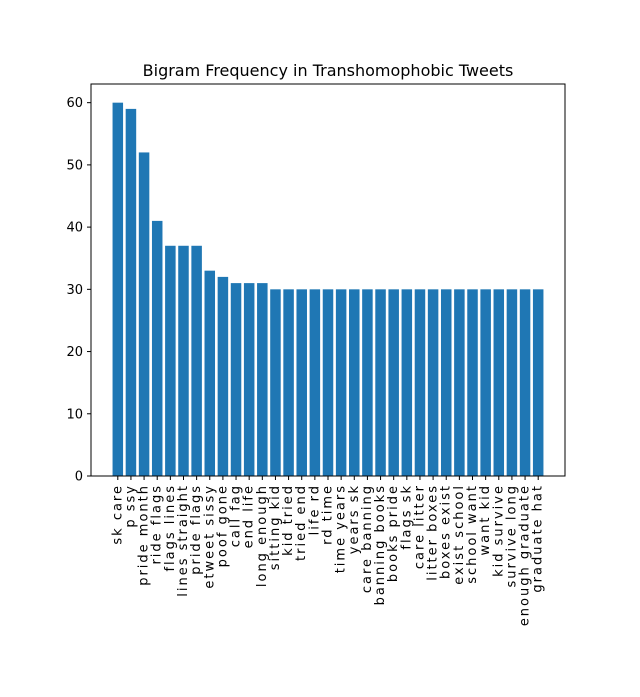 This screenshot has width=640, height=697. I want to click on x-tick-label: enough graduate, so click(525, 555).